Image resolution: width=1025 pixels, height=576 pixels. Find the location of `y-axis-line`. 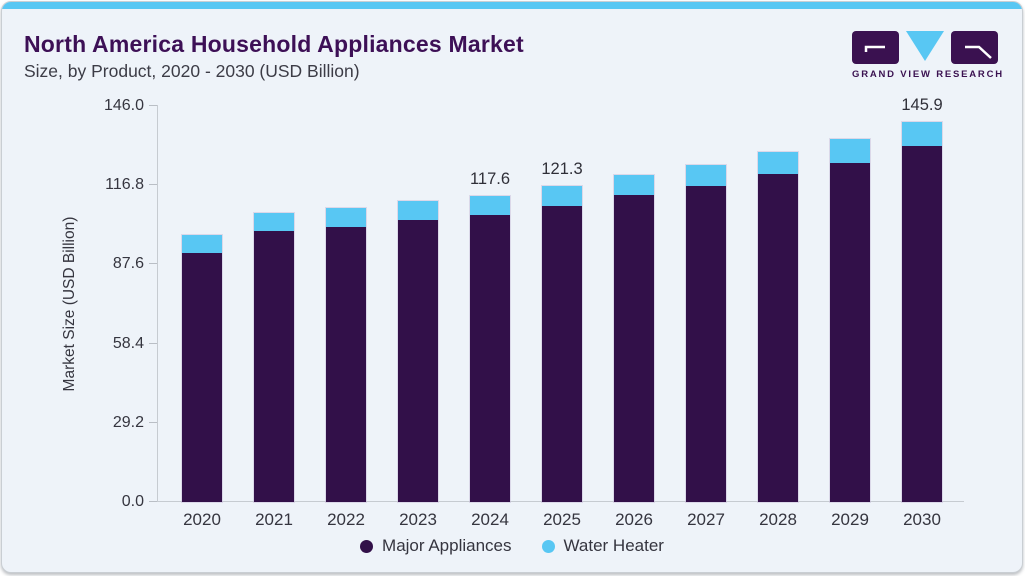

y-axis-line is located at coordinates (157, 303).